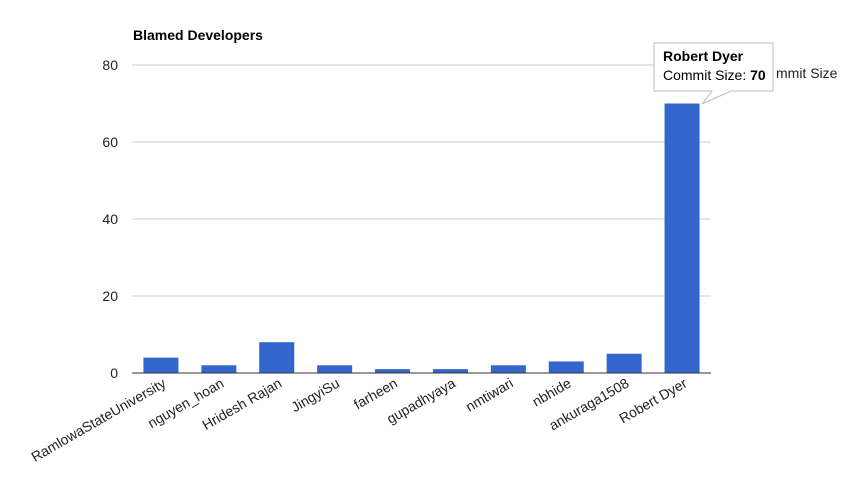 The image size is (854, 478). I want to click on legend-label: mmit Size, so click(807, 73).